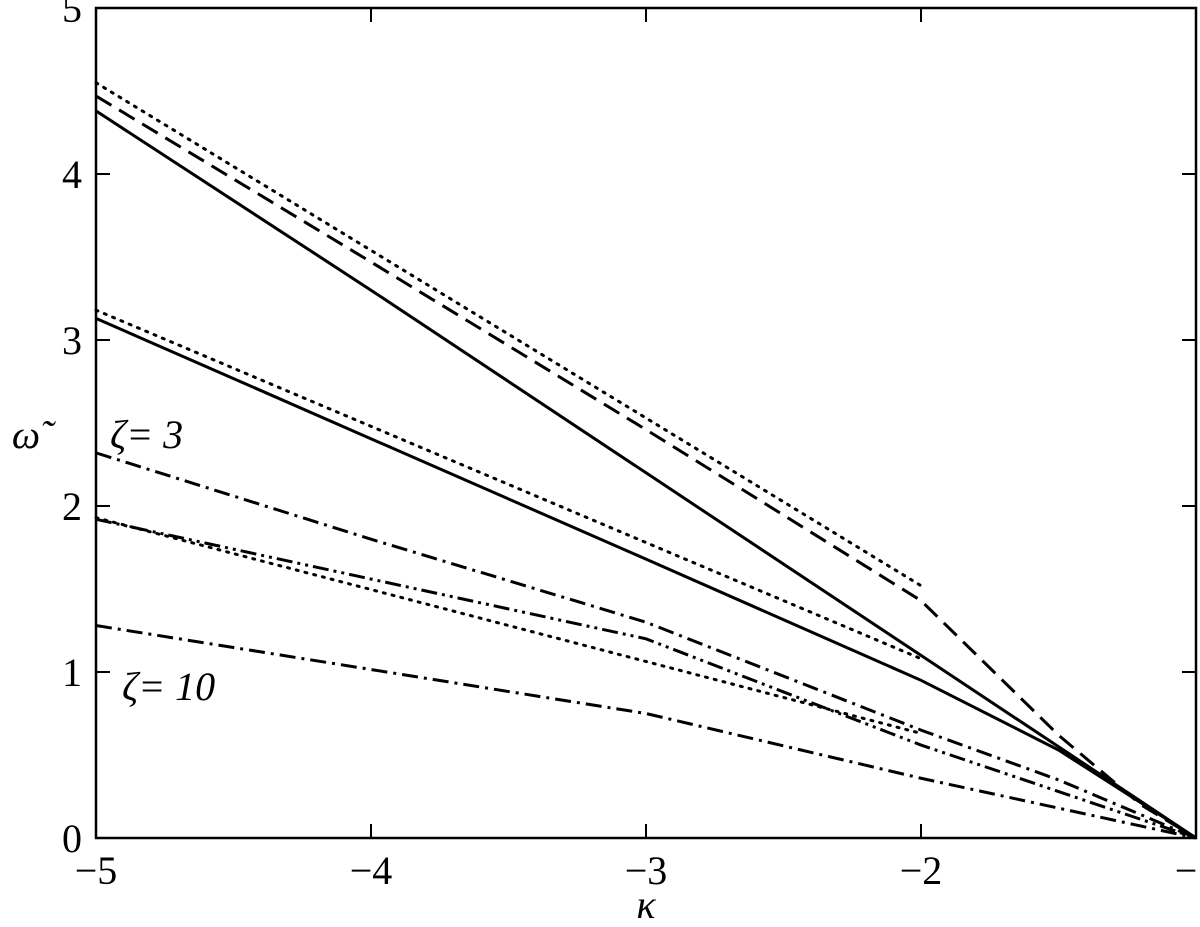  Describe the element at coordinates (72, 506) in the screenshot. I see `y-tick-label: 2` at that location.